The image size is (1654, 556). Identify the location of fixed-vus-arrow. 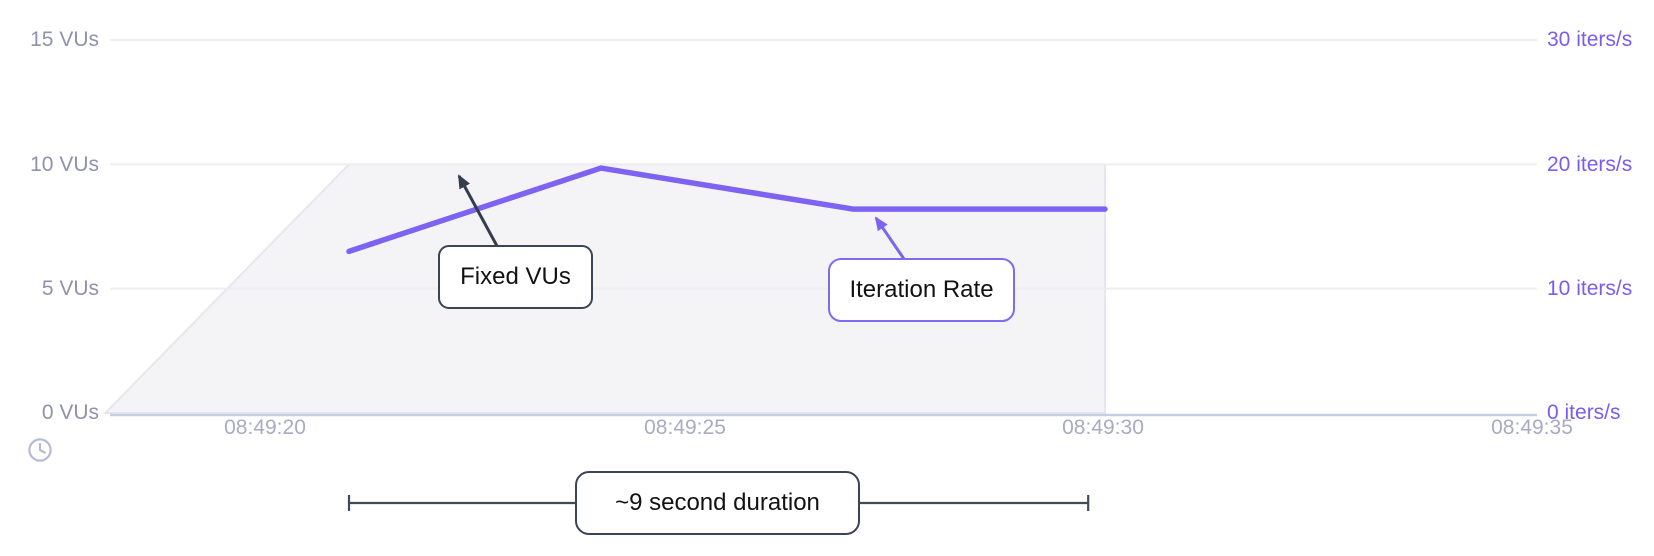
(478, 210).